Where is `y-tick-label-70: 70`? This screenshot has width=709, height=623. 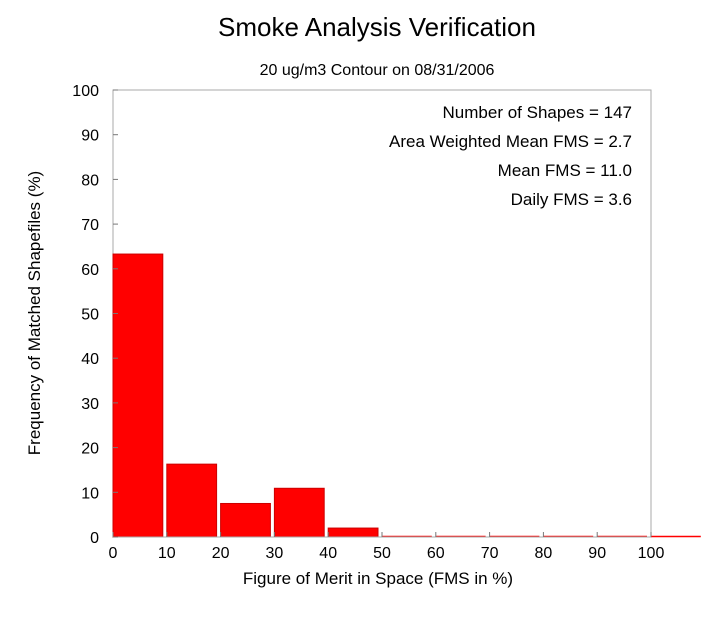
y-tick-label-70: 70 is located at coordinates (90, 225).